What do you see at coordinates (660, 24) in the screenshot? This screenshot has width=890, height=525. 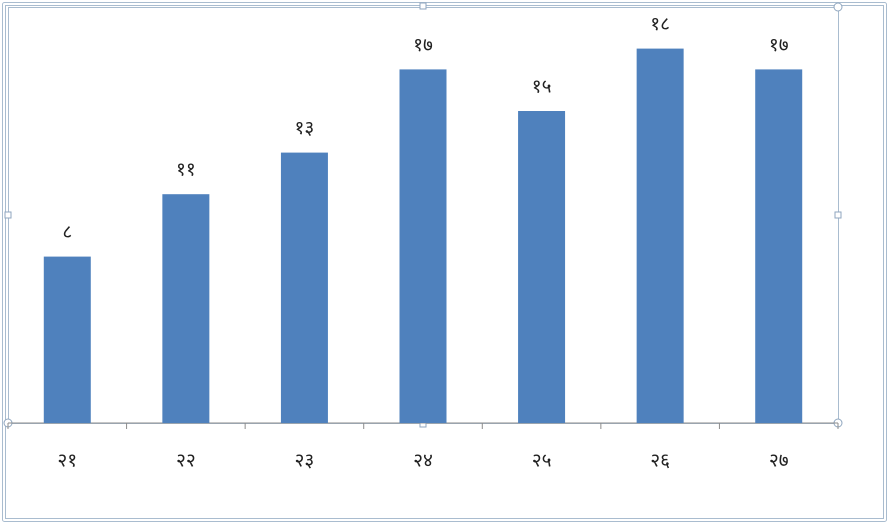 I see `data-label: १८` at bounding box center [660, 24].